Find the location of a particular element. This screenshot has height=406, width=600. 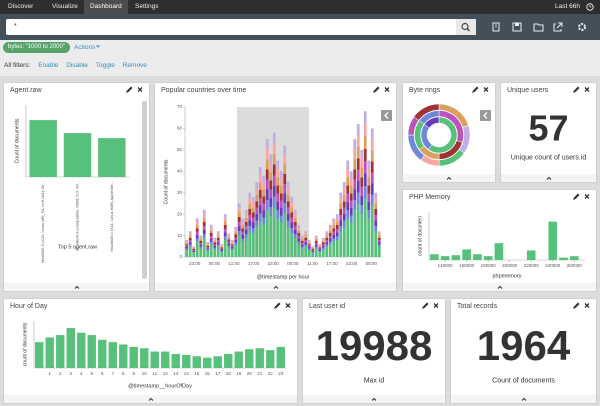

panel-title: Popular countries over time is located at coordinates (204, 90).